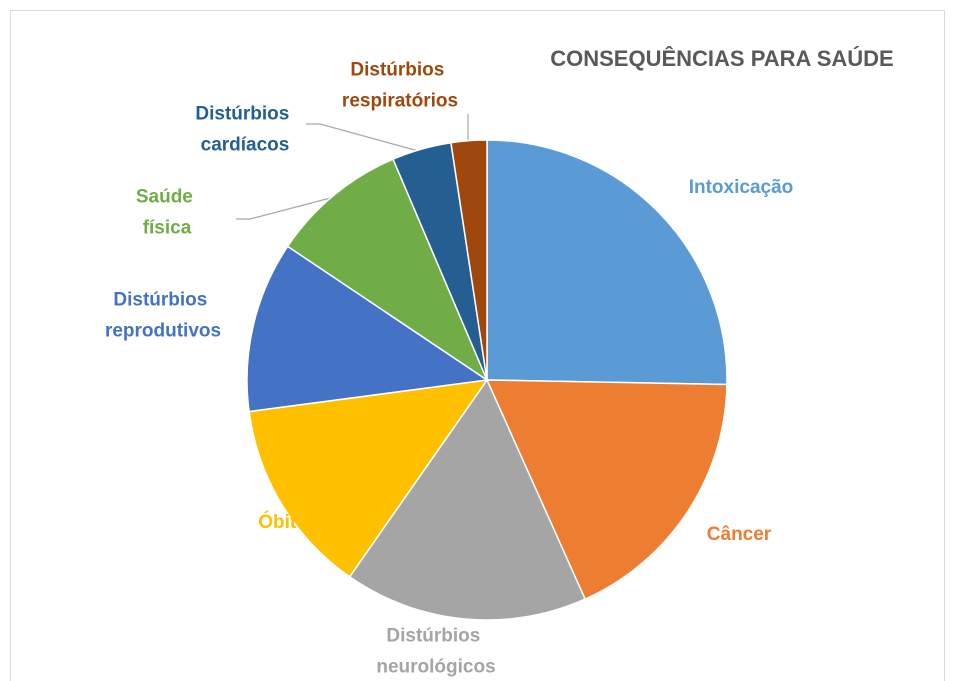 This screenshot has width=956, height=681. Describe the element at coordinates (739, 534) in the screenshot. I see `slice-label: Câncer` at that location.